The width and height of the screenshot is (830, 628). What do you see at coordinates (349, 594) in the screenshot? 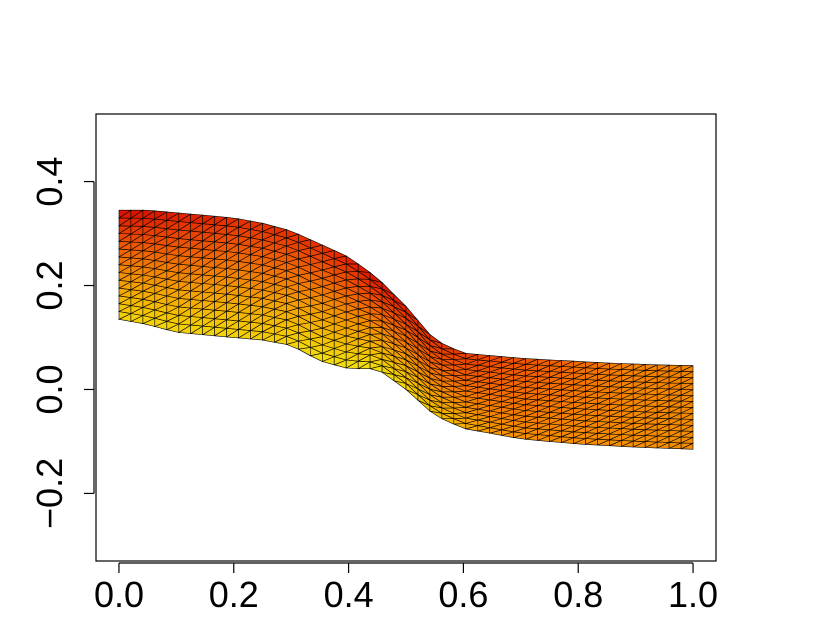
I see `x-tick-label: 0.4` at bounding box center [349, 594].